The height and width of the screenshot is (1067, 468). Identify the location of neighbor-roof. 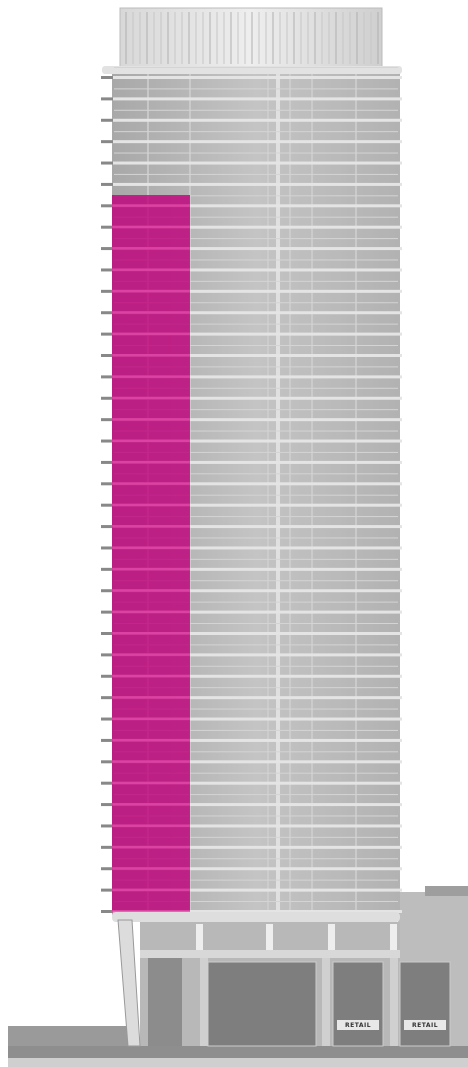
(446, 891).